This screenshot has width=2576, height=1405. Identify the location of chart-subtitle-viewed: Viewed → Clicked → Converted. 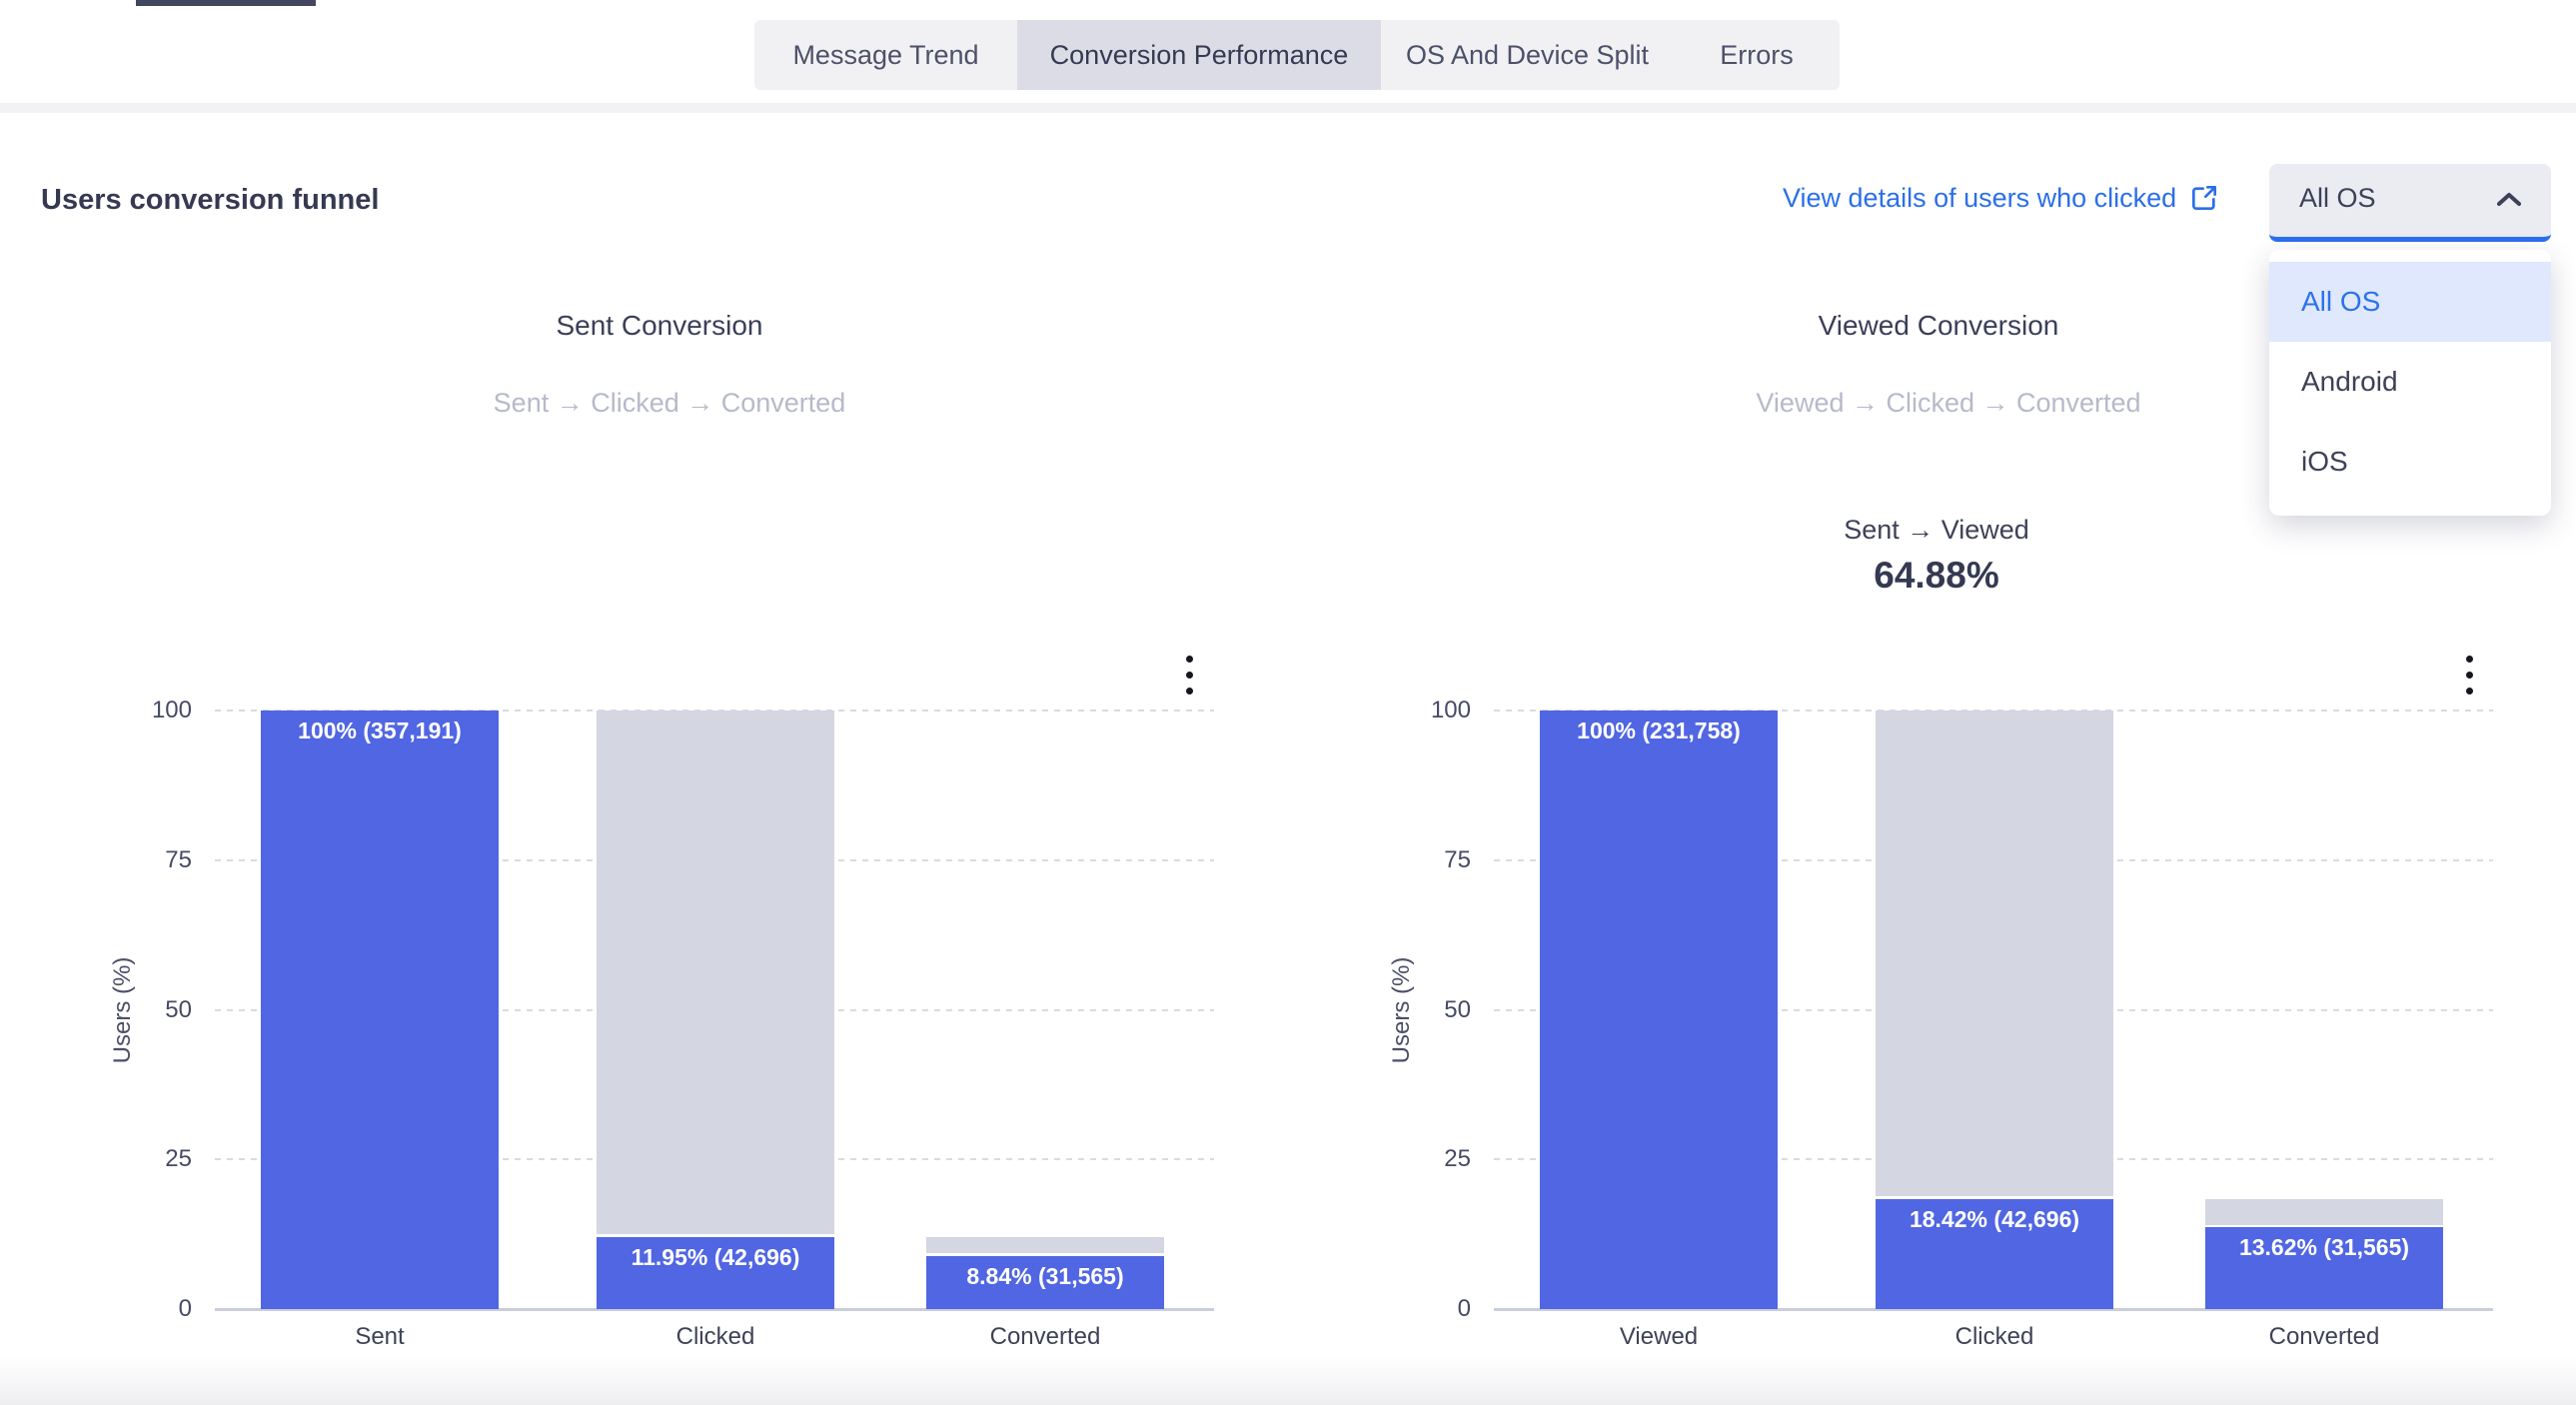
(1948, 403).